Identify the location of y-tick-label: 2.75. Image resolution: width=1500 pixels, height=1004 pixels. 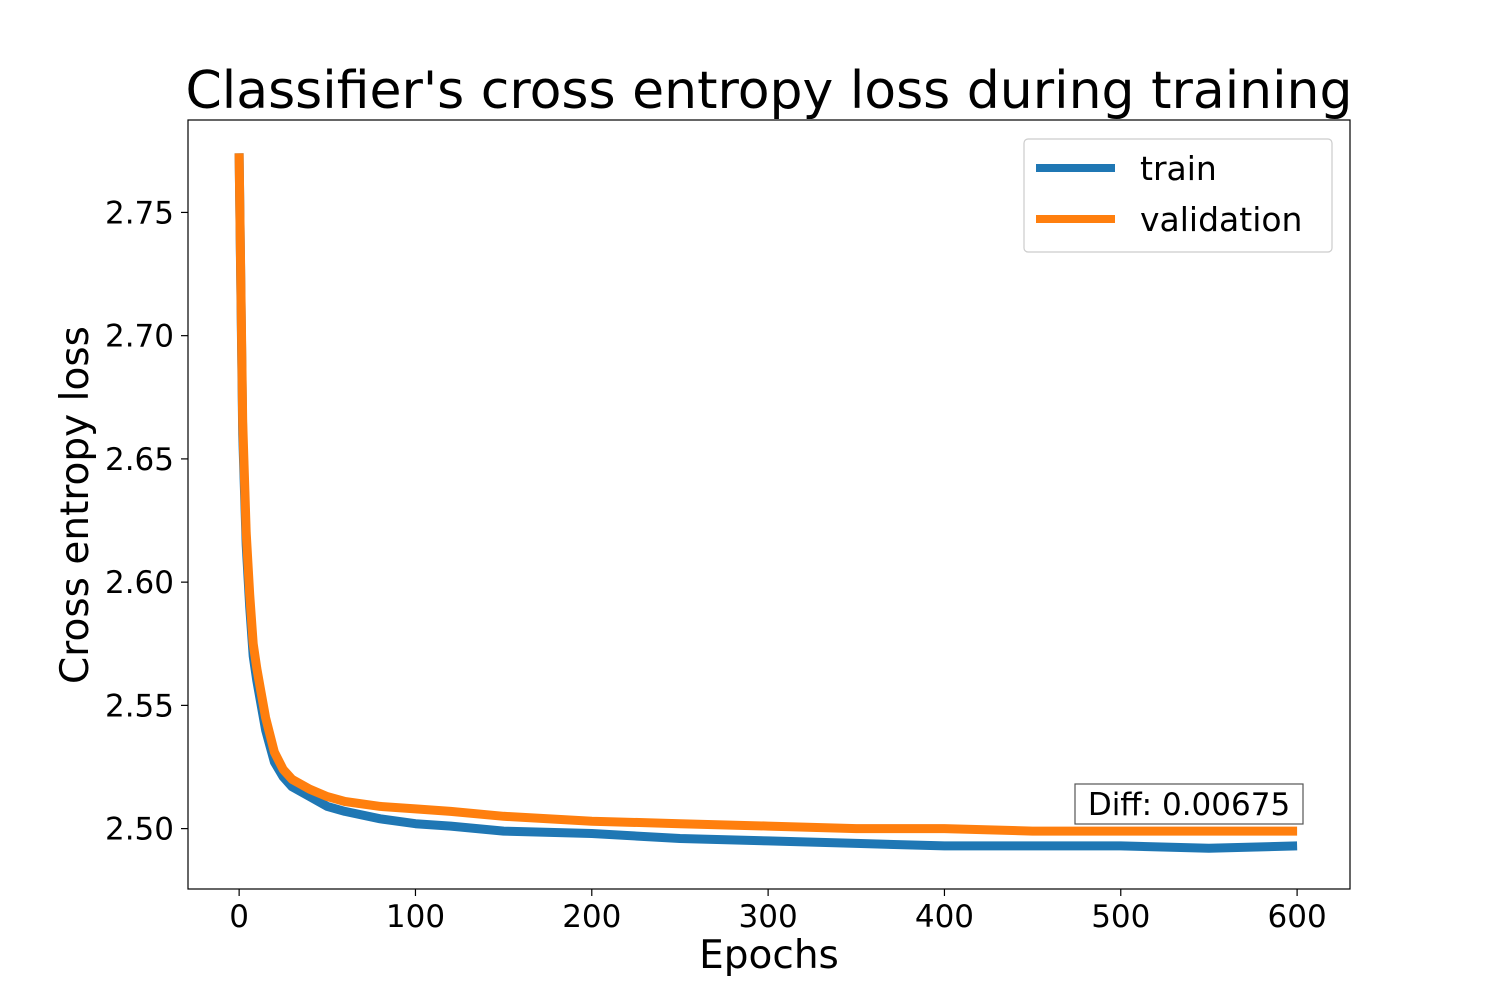
(139, 213).